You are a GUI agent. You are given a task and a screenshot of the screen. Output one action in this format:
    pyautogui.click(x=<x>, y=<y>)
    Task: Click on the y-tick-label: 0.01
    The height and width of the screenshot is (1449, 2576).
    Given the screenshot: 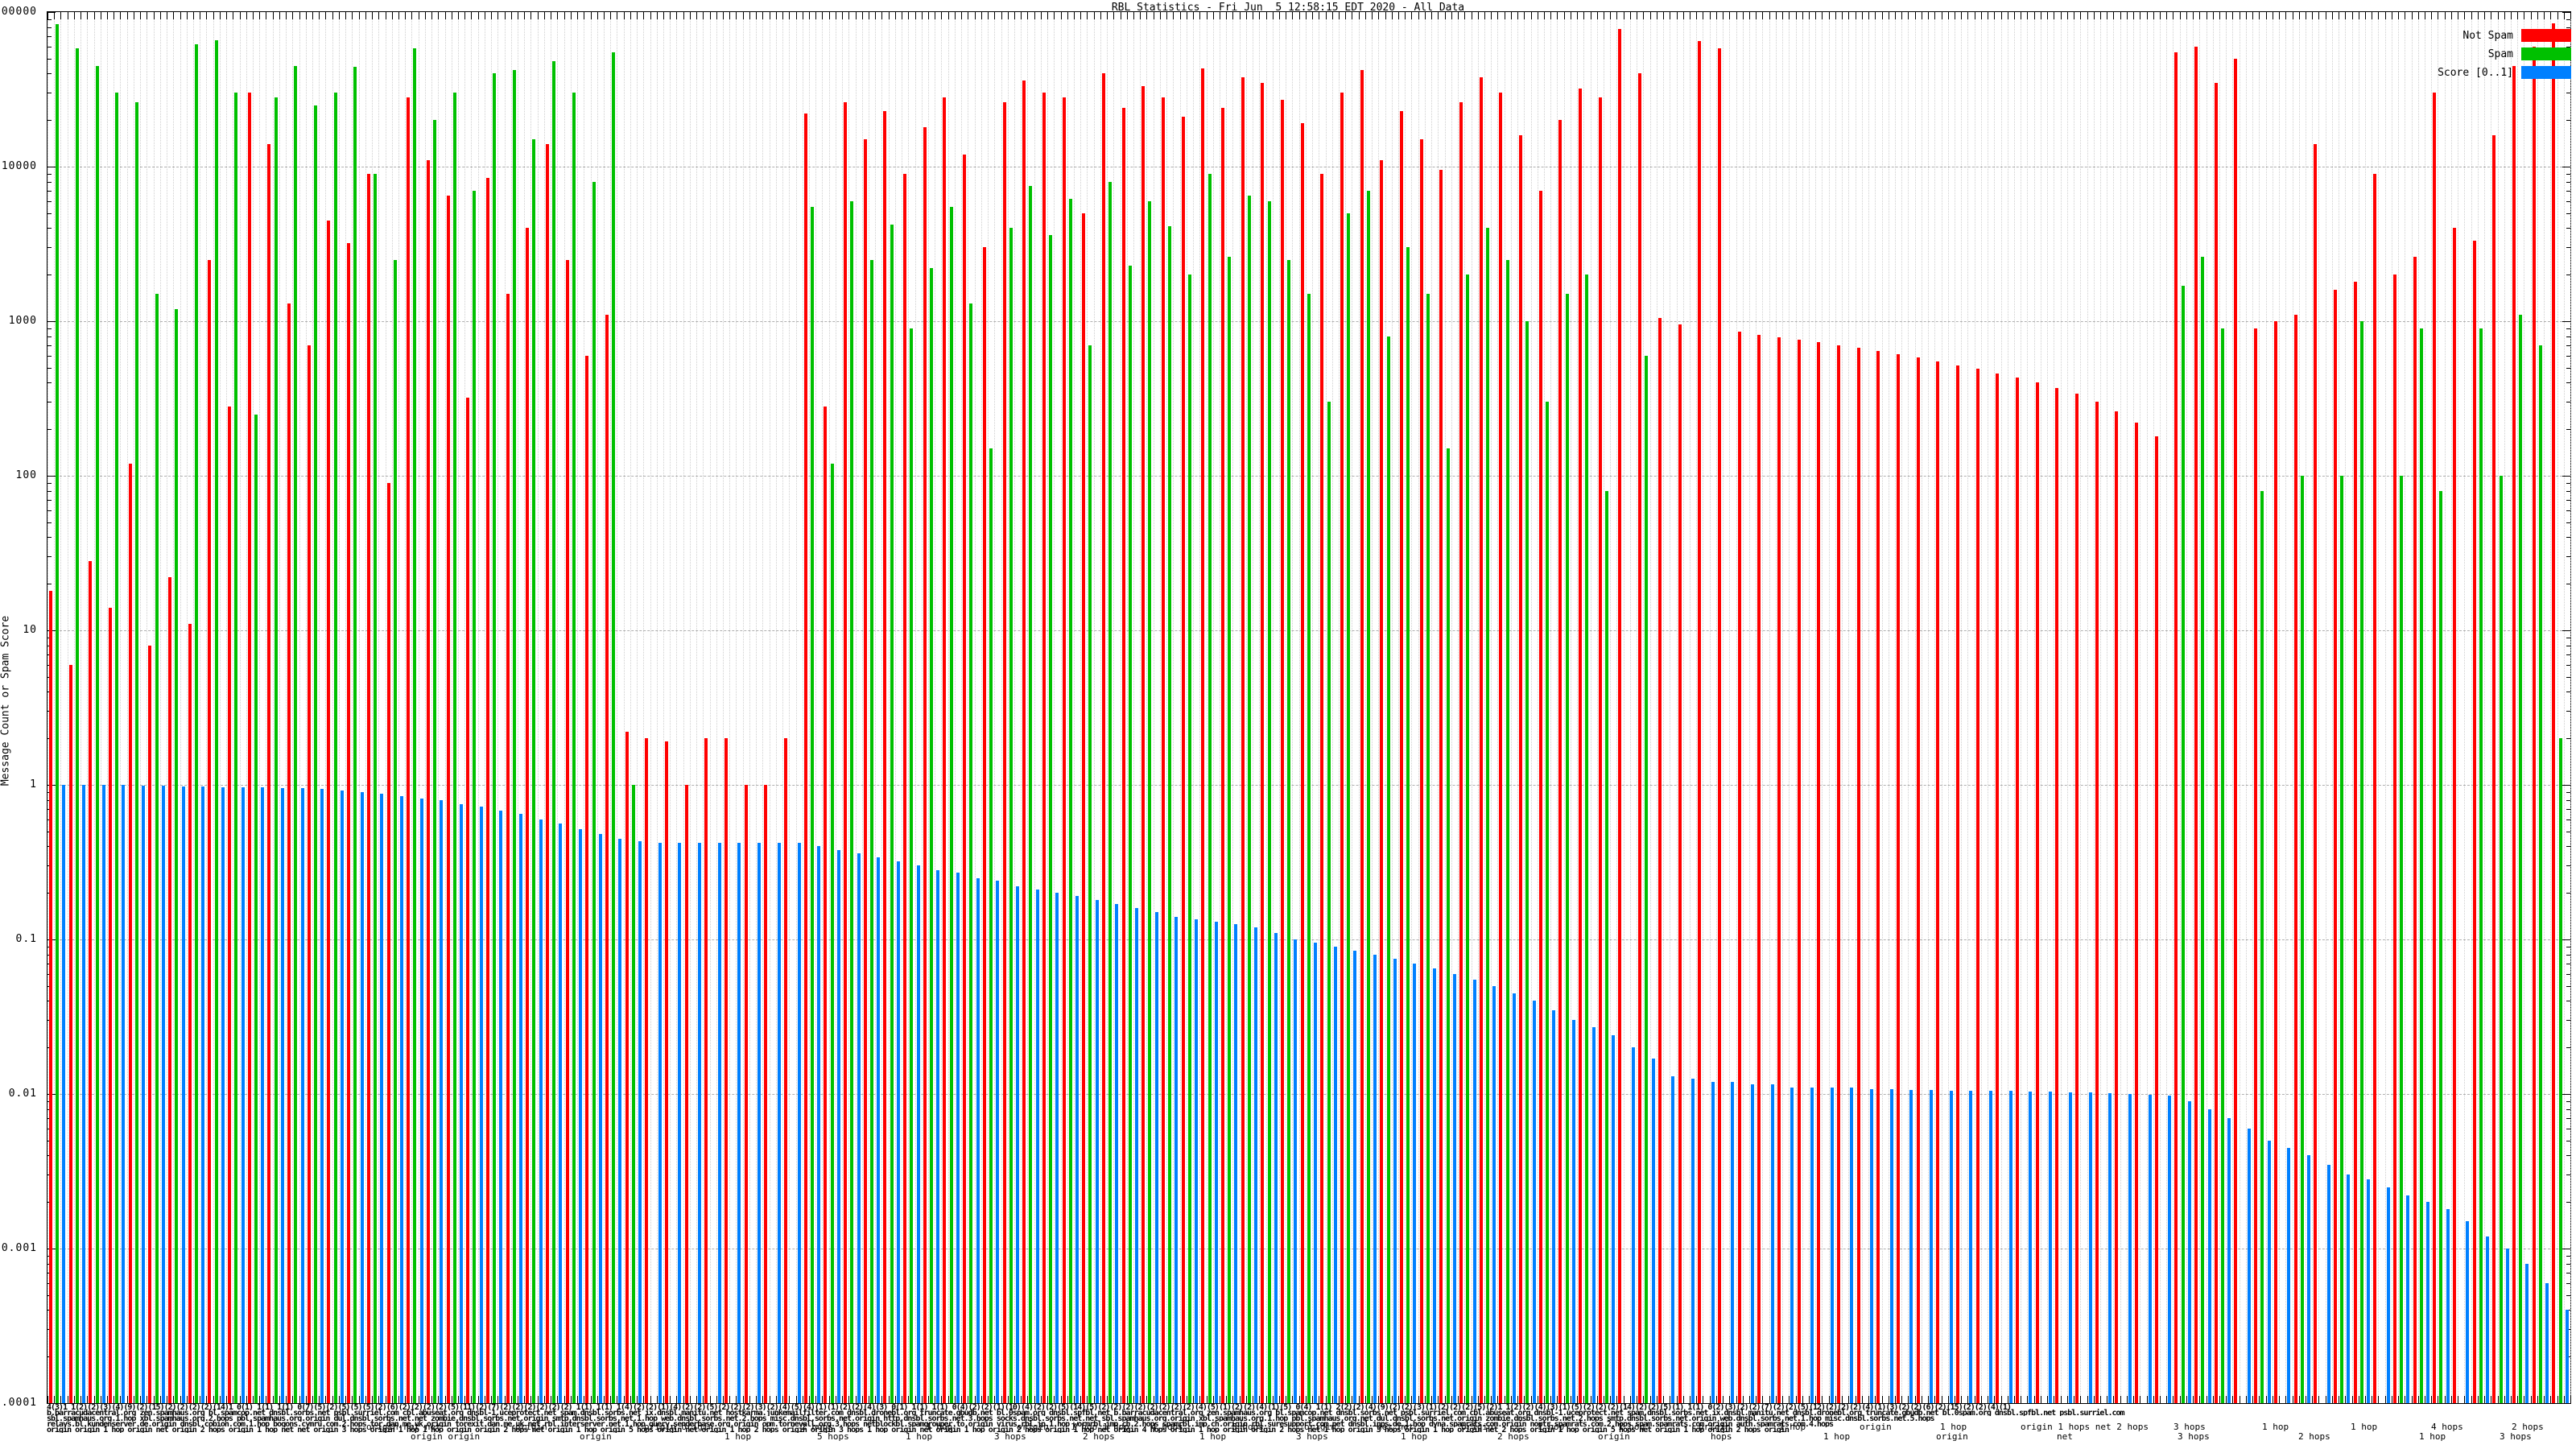 What is the action you would take?
    pyautogui.click(x=22, y=1094)
    